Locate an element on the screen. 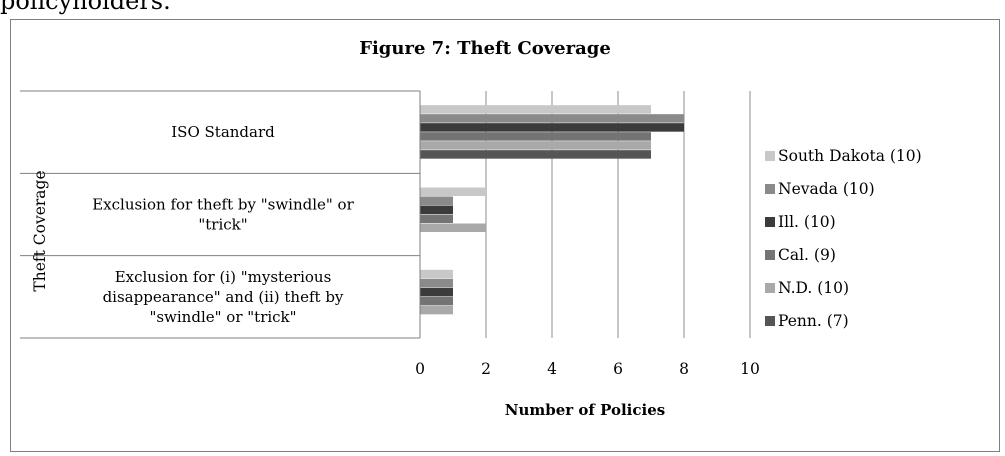  category-label: Exclusion for theft by "swindle" or is located at coordinates (223, 205).